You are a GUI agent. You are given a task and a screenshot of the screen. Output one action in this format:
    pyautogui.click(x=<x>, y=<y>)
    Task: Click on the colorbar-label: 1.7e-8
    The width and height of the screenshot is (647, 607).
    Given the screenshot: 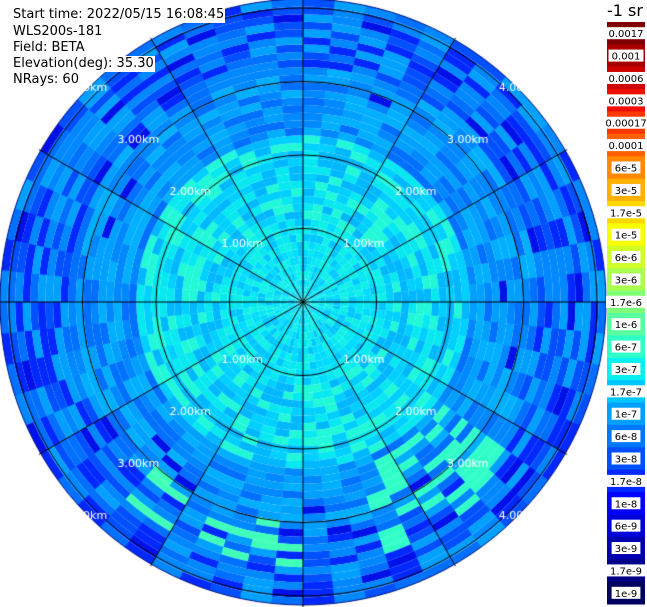 What is the action you would take?
    pyautogui.click(x=626, y=482)
    